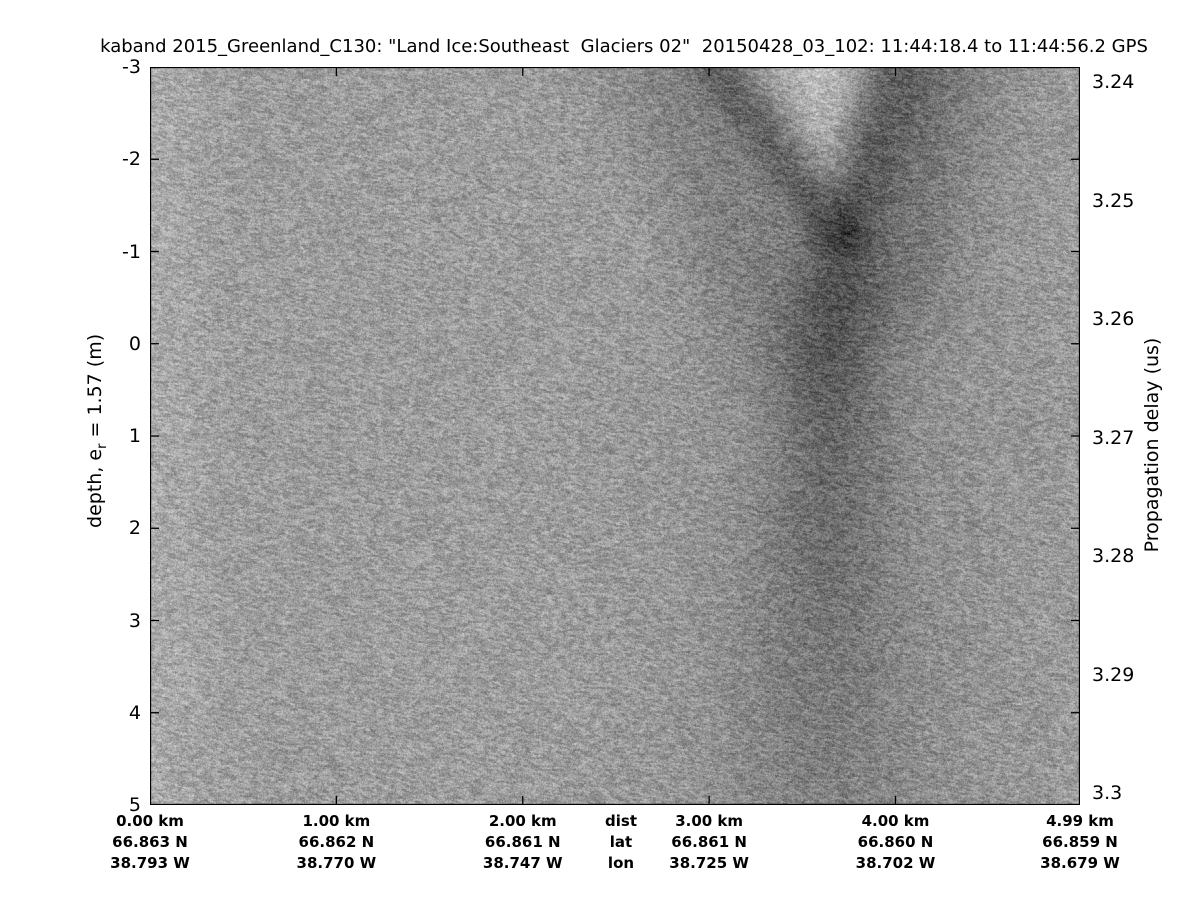  I want to click on left-axis-tick-label: 3, so click(134, 620).